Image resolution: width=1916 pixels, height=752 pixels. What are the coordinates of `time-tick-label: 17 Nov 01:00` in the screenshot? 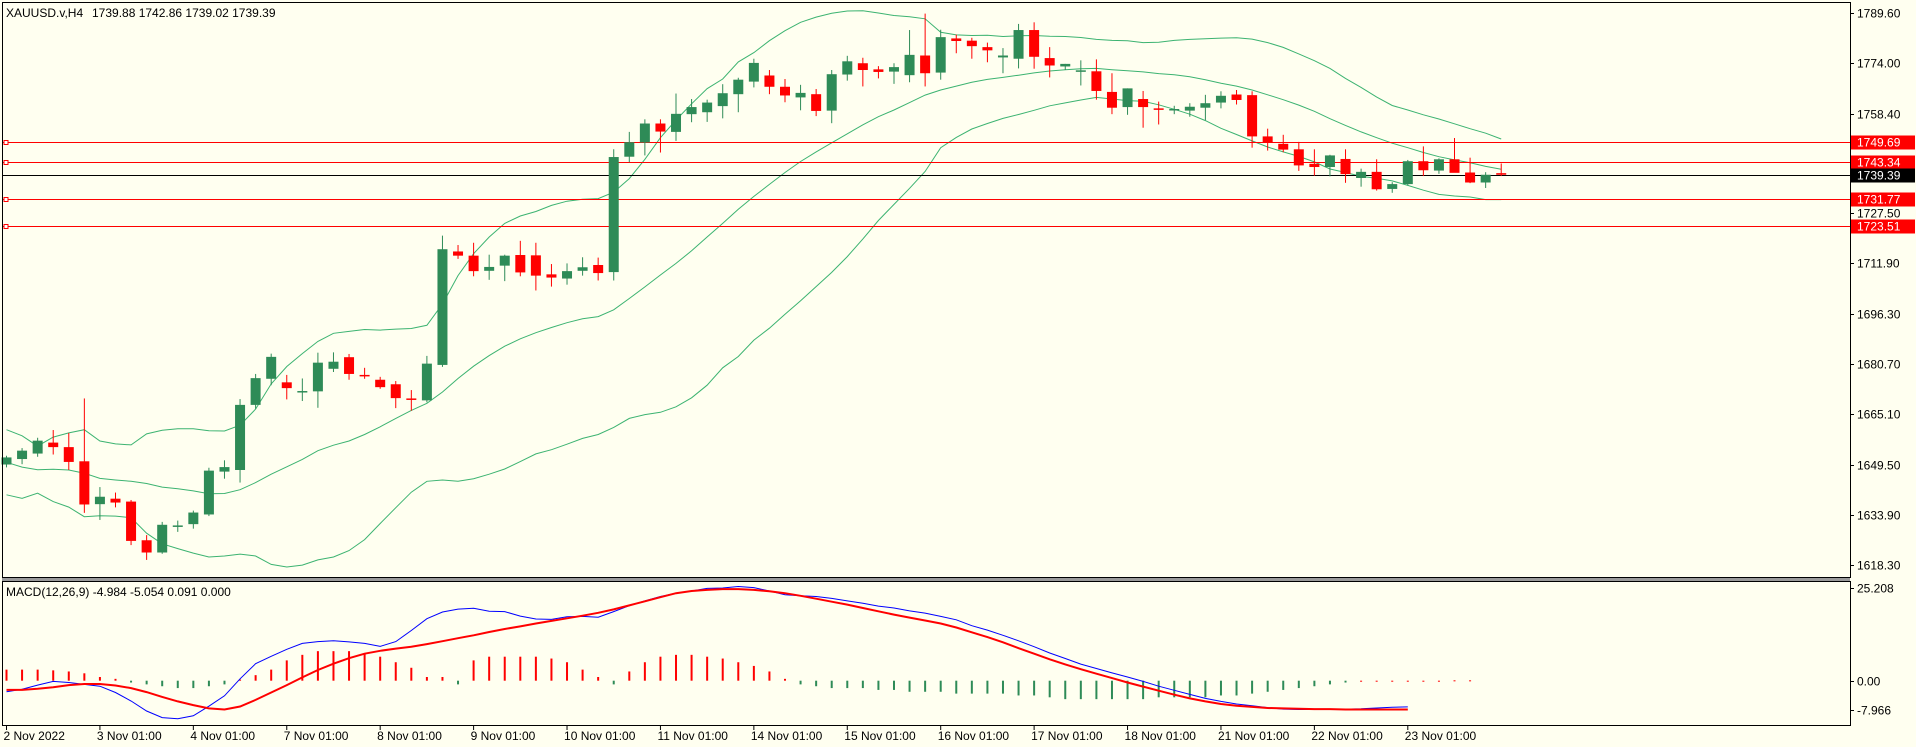 It's located at (1067, 736).